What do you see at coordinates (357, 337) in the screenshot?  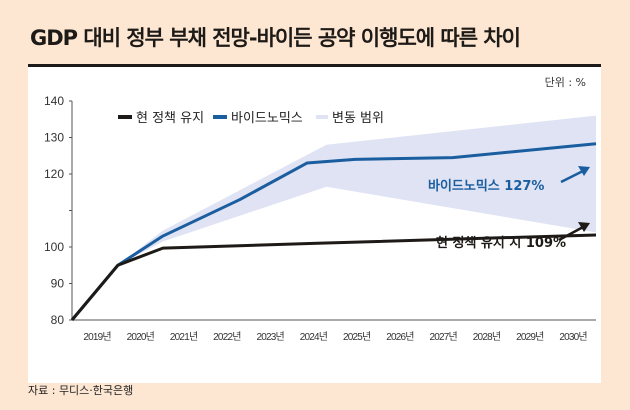 I see `x-tick-label: 2025년` at bounding box center [357, 337].